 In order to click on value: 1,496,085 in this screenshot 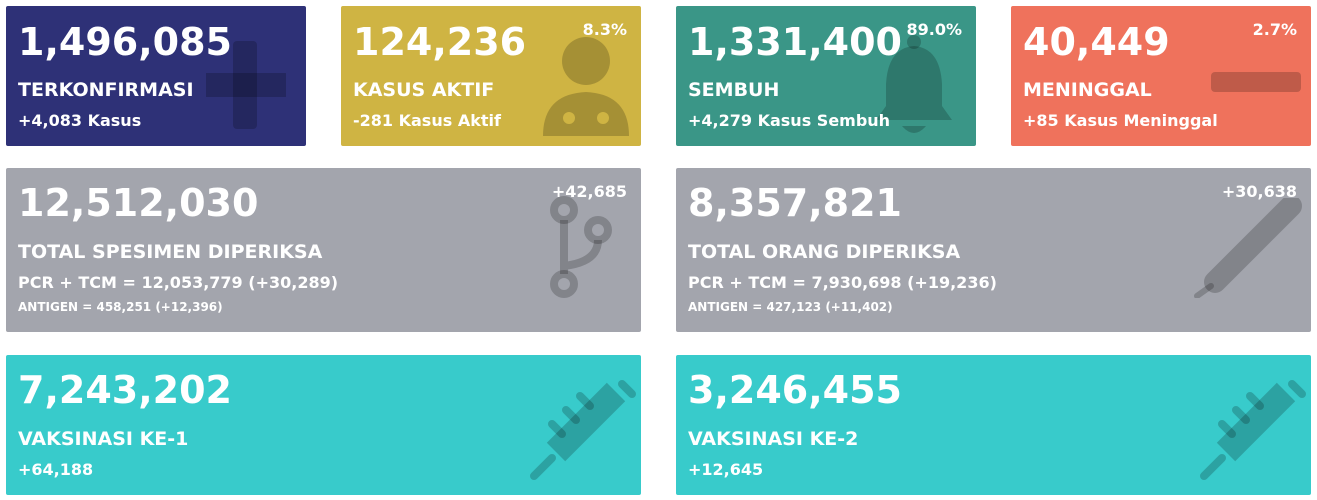, I will do `click(125, 42)`.